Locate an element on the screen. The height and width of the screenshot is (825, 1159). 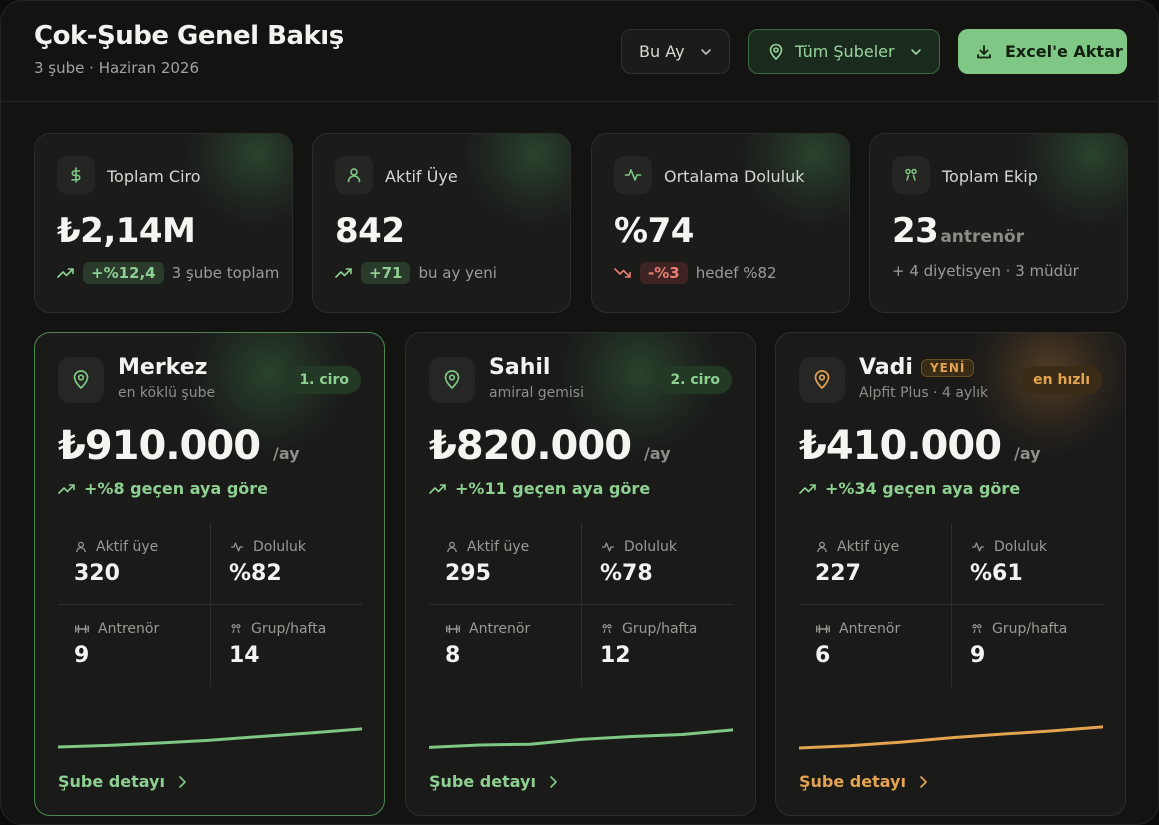
metric-value: %82 is located at coordinates (255, 573).